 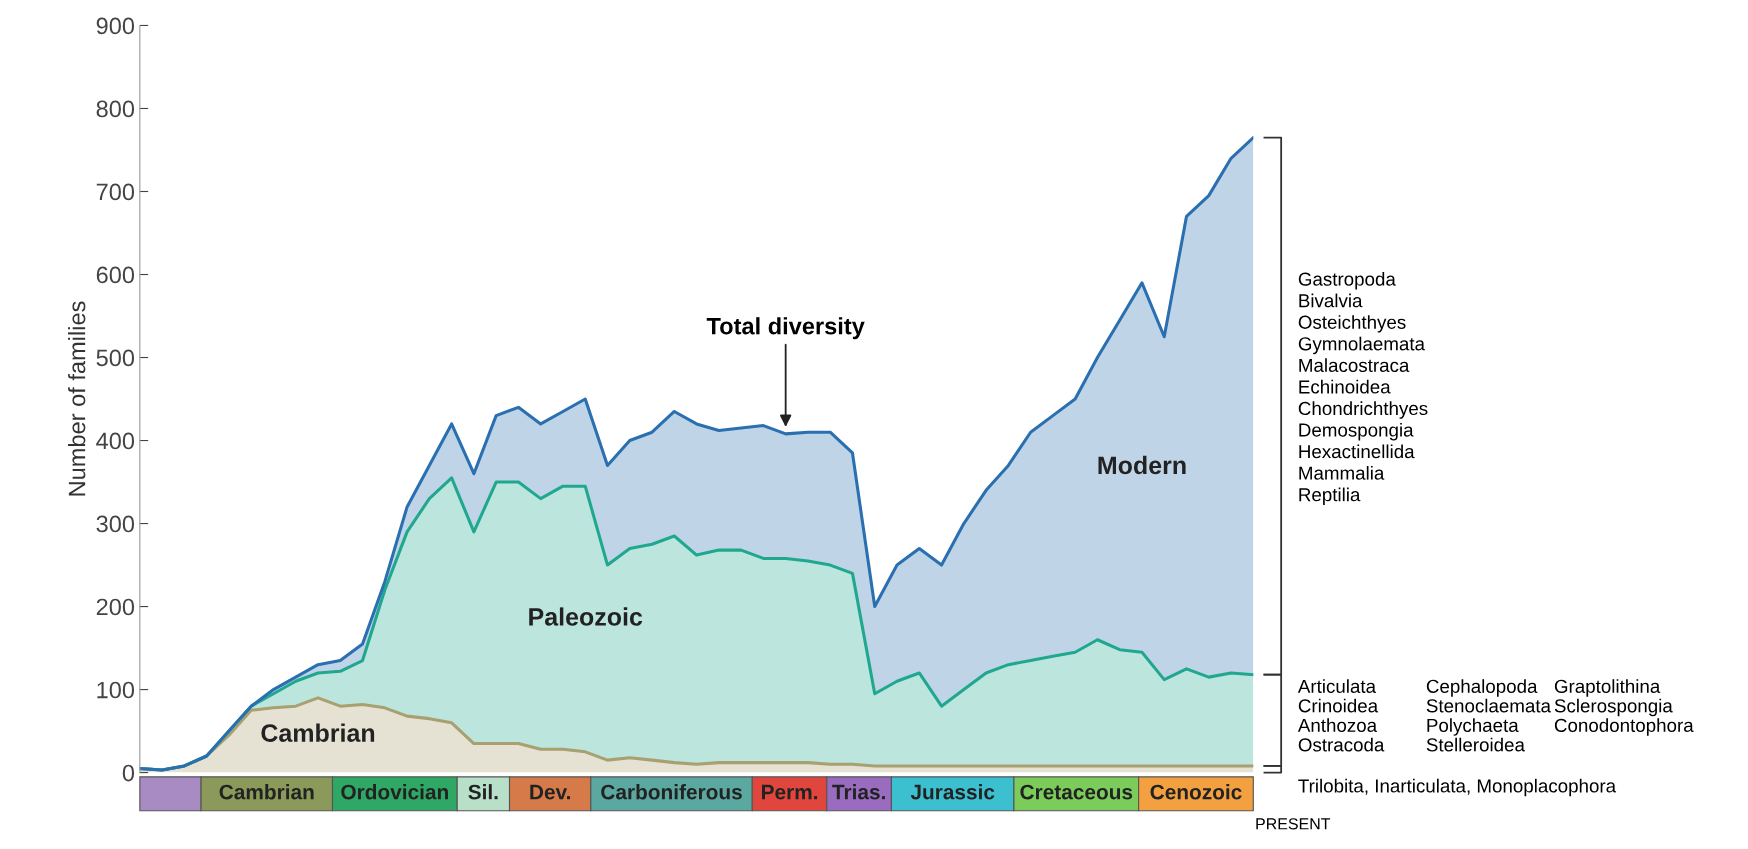 I want to click on text: Carboniferous, so click(x=671, y=792).